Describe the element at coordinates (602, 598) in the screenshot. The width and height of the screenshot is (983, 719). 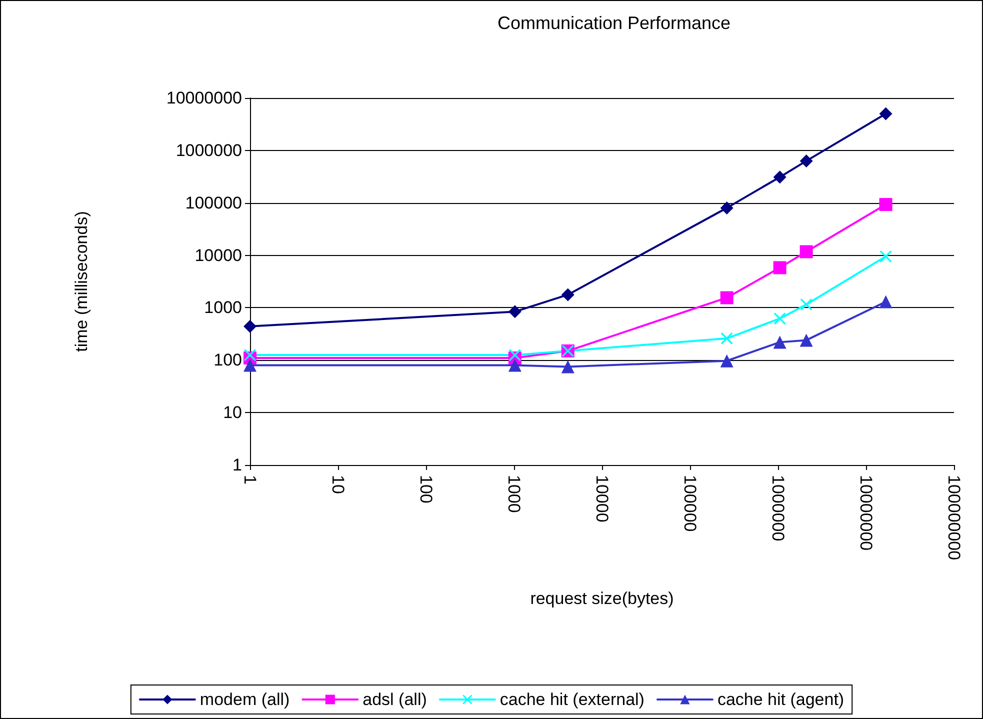
I see `x-axis-title: request size(bytes)` at that location.